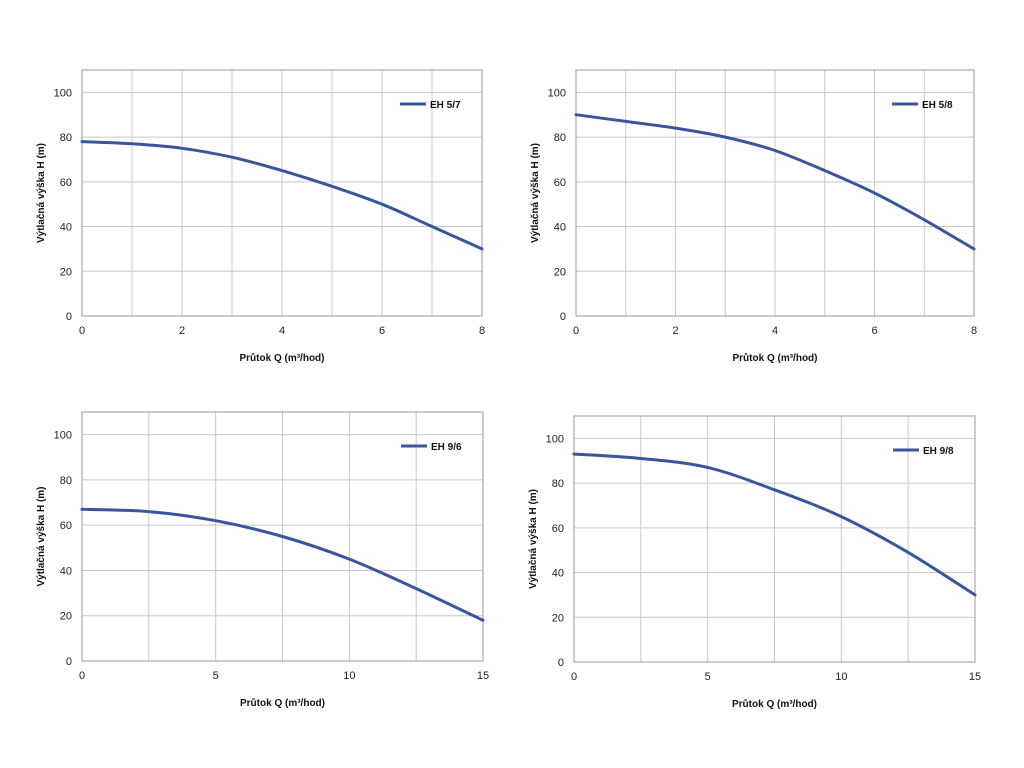 Image resolution: width=1024 pixels, height=768 pixels. I want to click on legend-label: EH 5/7, so click(445, 105).